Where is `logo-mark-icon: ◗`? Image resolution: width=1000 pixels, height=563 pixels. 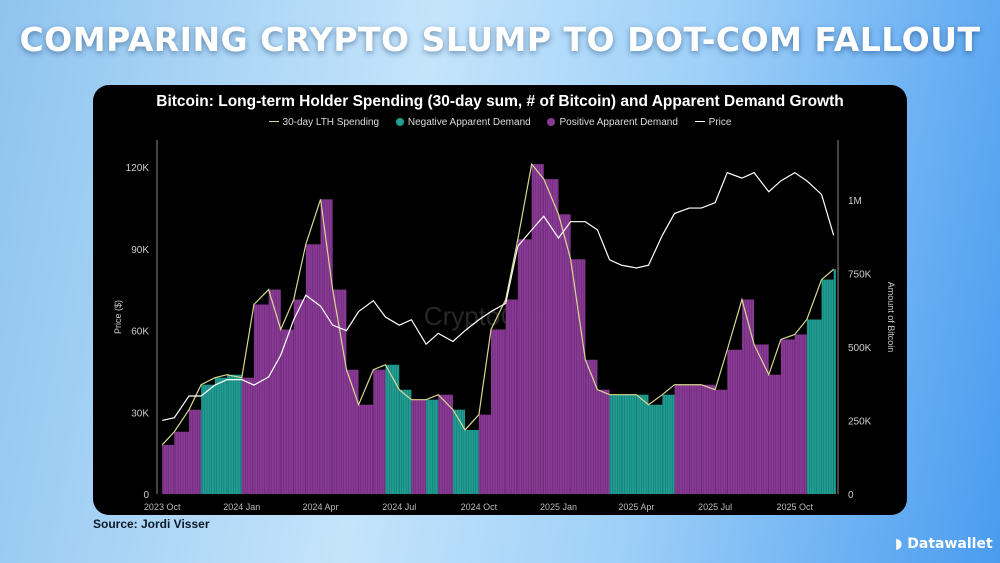
logo-mark-icon: ◗ is located at coordinates (899, 544).